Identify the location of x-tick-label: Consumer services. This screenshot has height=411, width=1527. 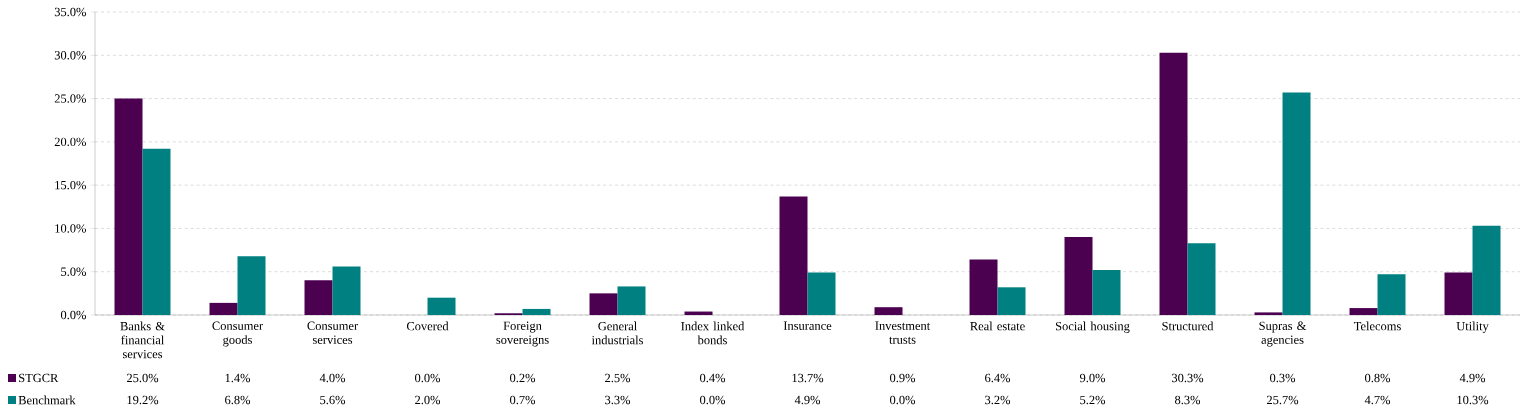
(332, 332).